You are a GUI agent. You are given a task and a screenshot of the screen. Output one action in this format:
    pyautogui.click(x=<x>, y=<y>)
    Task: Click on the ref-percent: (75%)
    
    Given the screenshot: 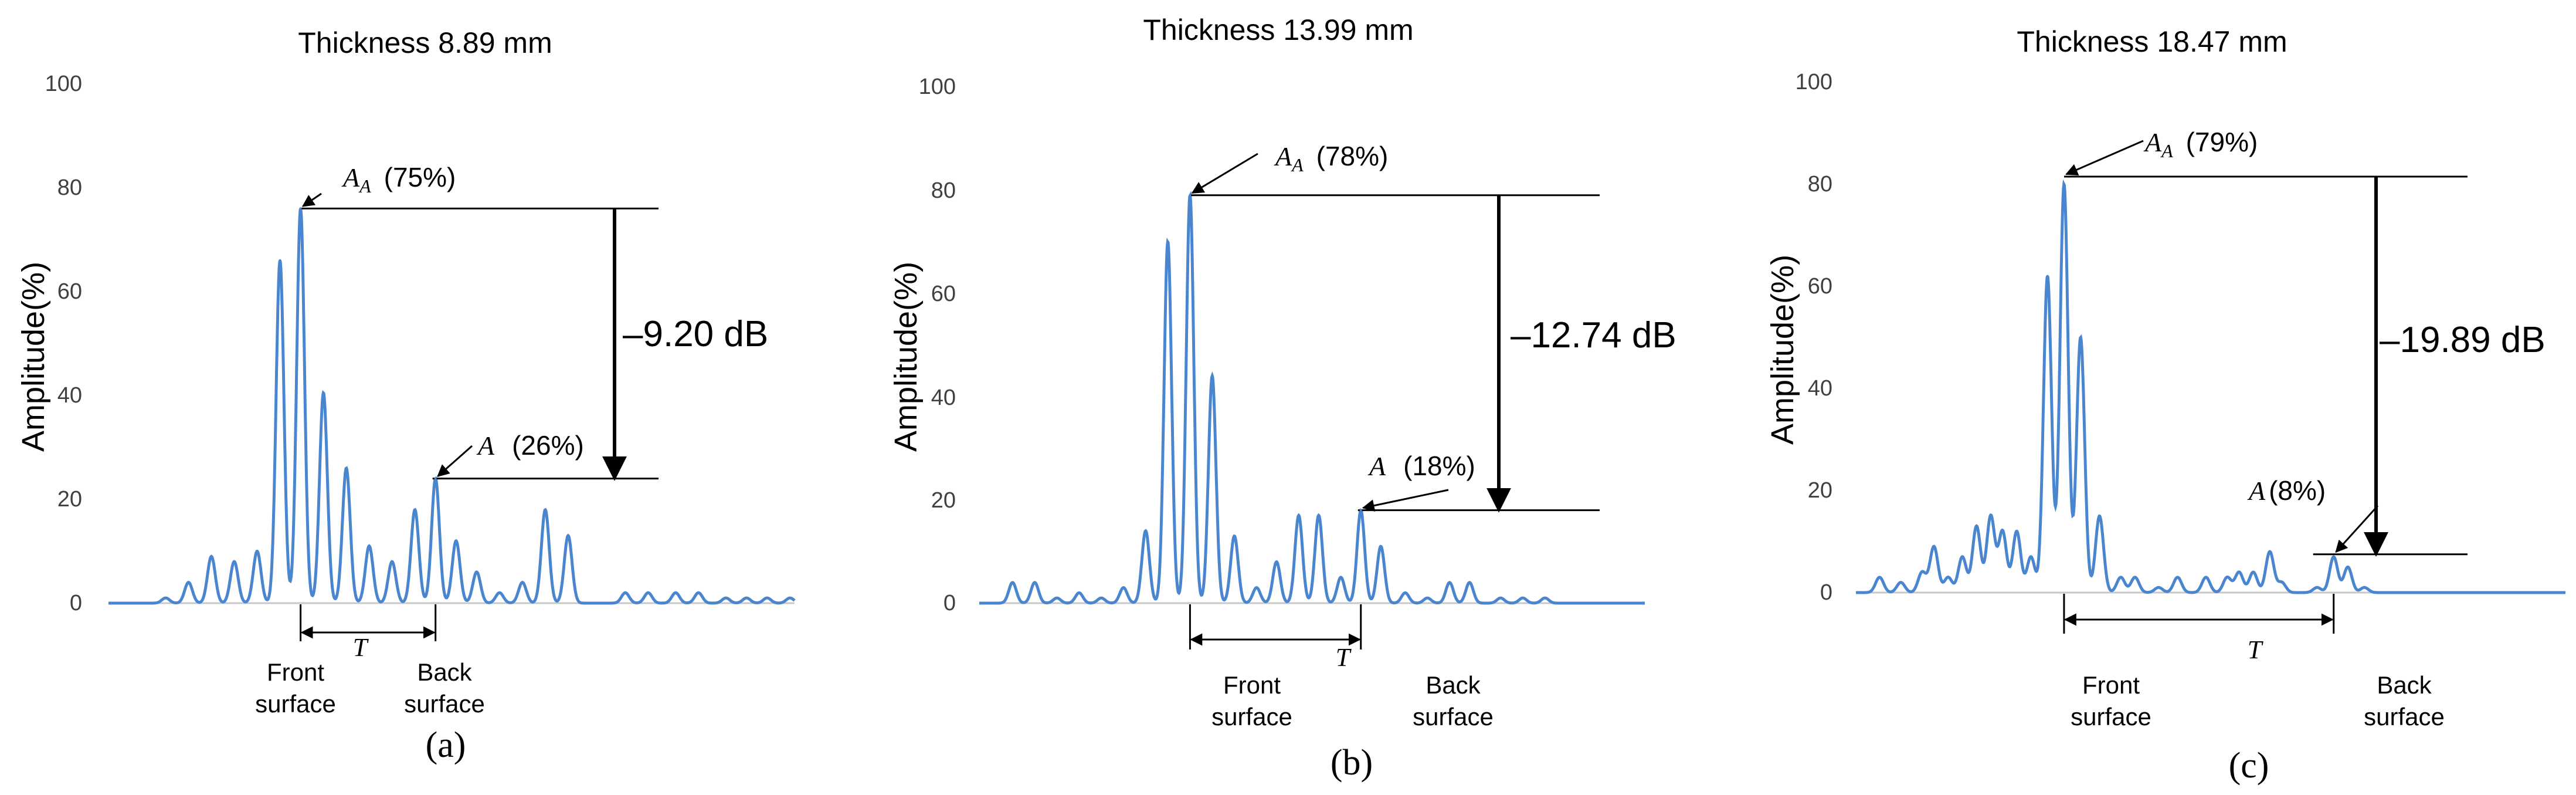 What is the action you would take?
    pyautogui.click(x=420, y=177)
    